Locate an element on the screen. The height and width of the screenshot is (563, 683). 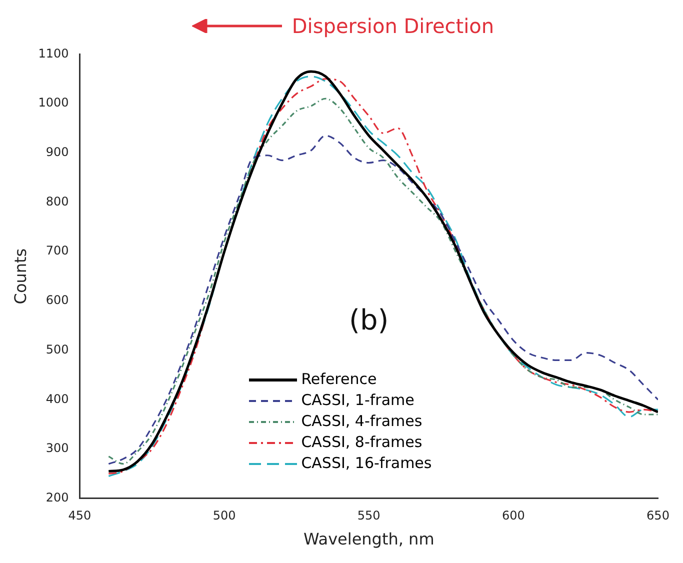
text: Dispersion Direction is located at coordinates (393, 26).